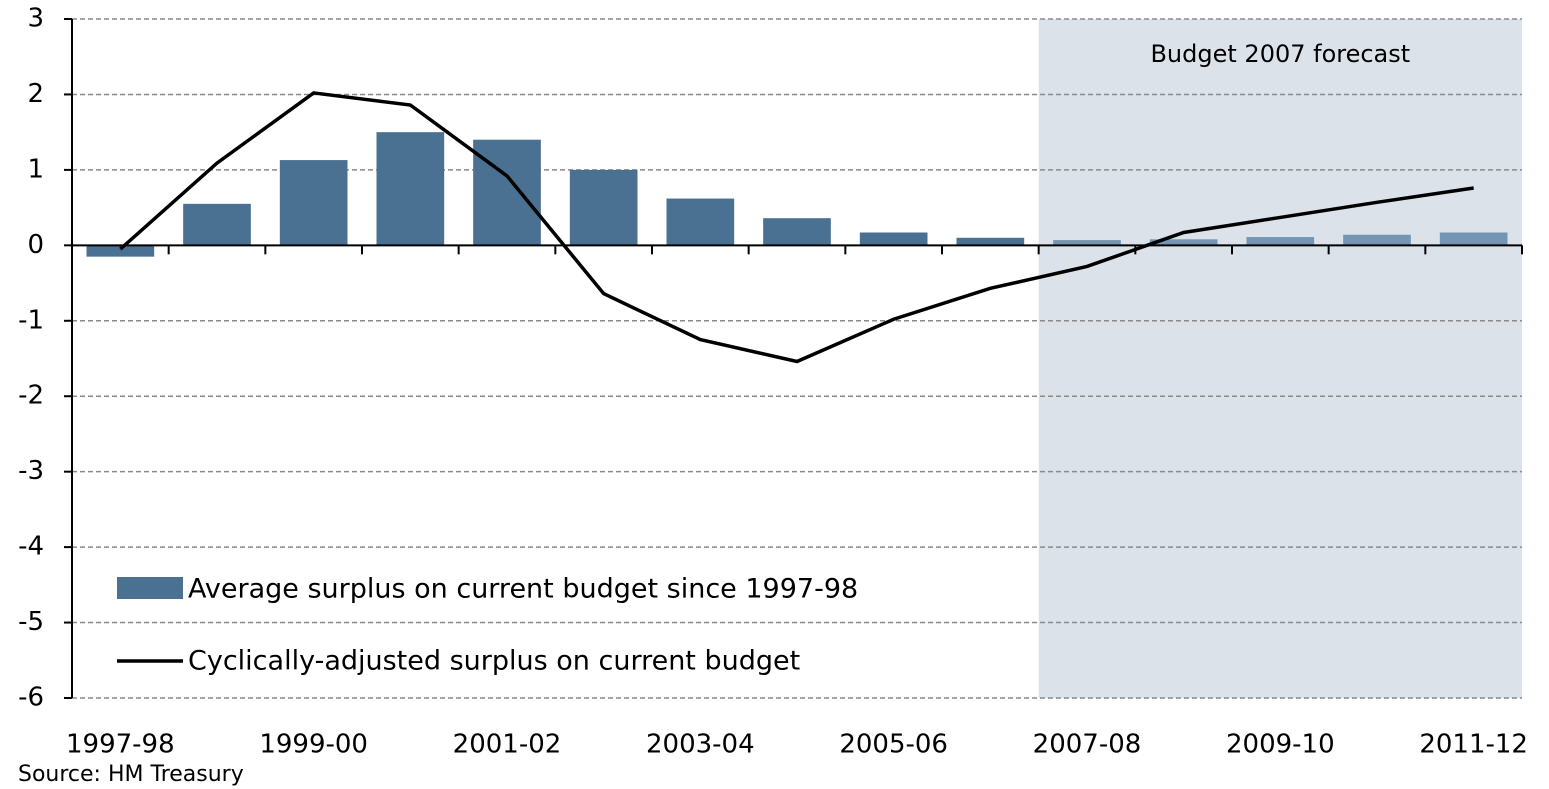 The image size is (1549, 789). What do you see at coordinates (31, 471) in the screenshot?
I see `y-tick-label: -3` at bounding box center [31, 471].